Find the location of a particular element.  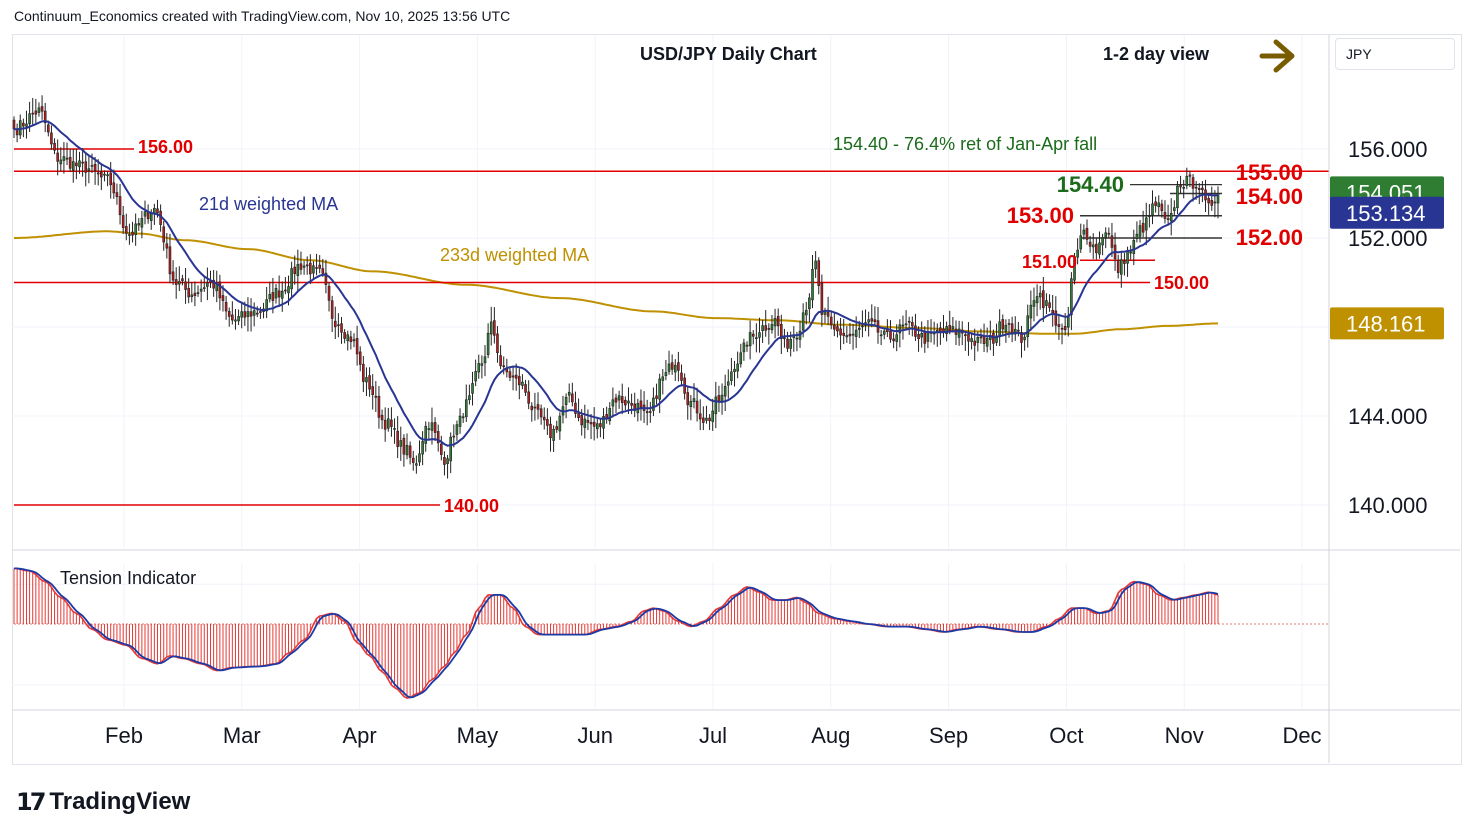

arrow-head is located at coordinates (1284, 56).